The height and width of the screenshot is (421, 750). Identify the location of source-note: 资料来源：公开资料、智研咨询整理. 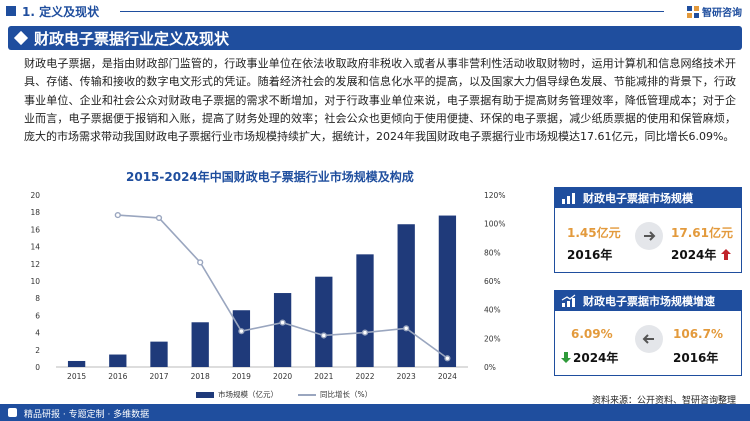
(663, 401).